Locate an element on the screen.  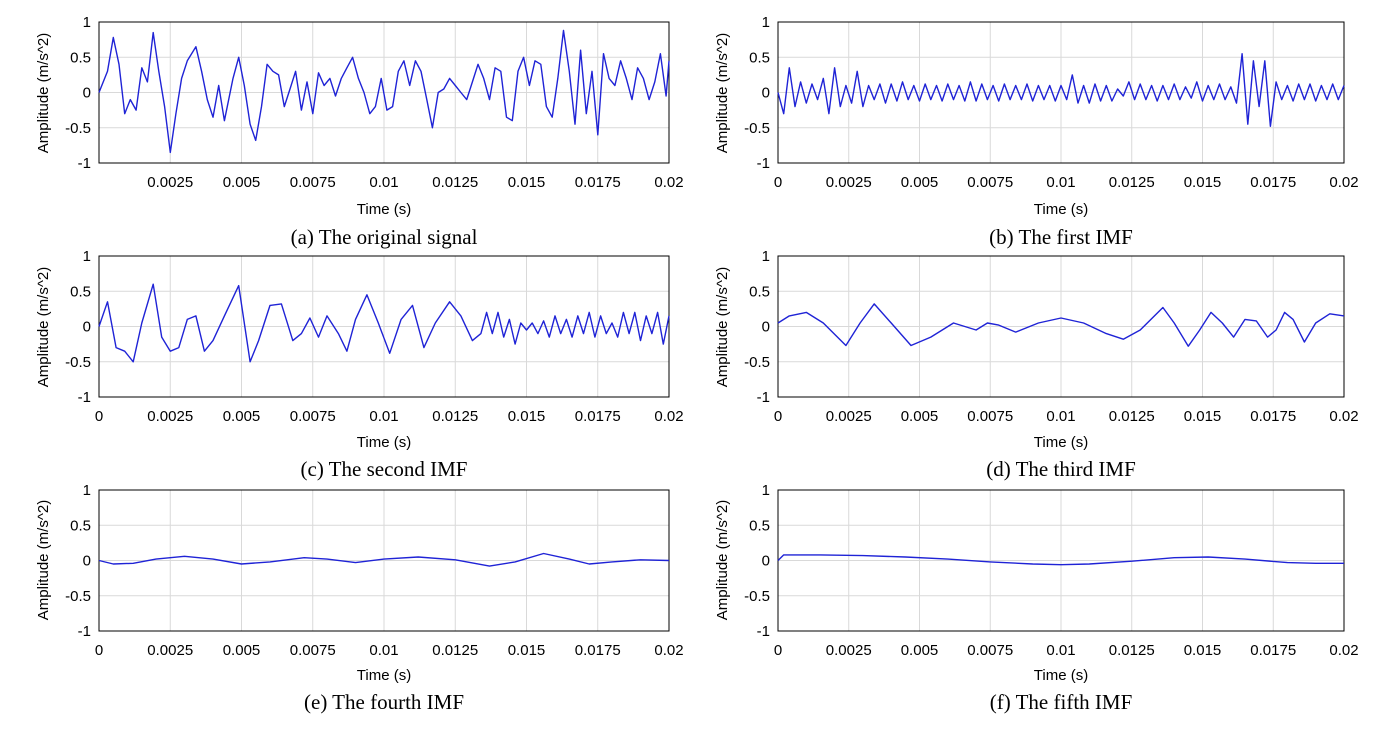
xlabel-e: Time (s) is located at coordinates (384, 675).